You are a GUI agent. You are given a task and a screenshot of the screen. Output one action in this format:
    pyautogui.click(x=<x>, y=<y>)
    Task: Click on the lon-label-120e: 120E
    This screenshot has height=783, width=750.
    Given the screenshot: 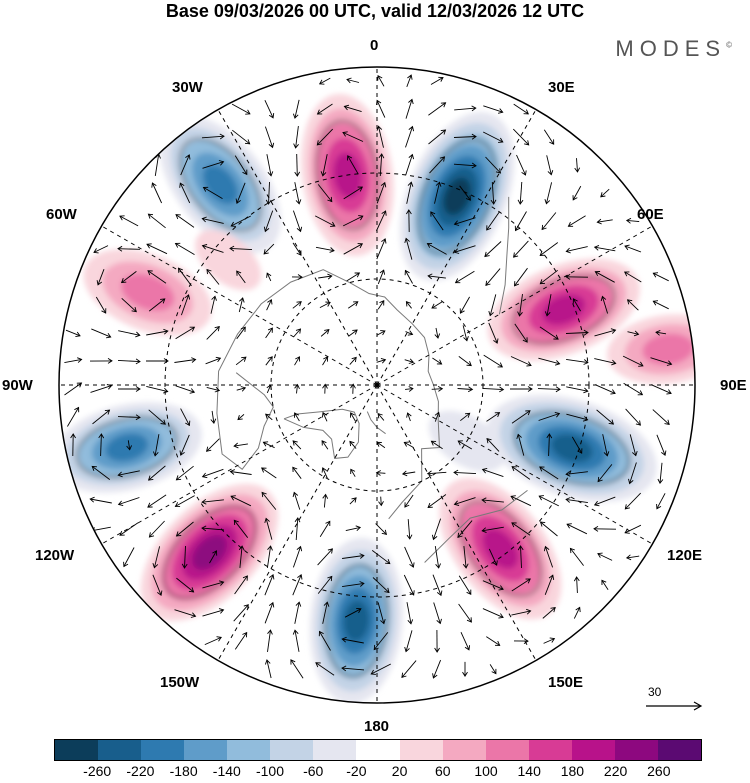 What is the action you would take?
    pyautogui.click(x=685, y=555)
    